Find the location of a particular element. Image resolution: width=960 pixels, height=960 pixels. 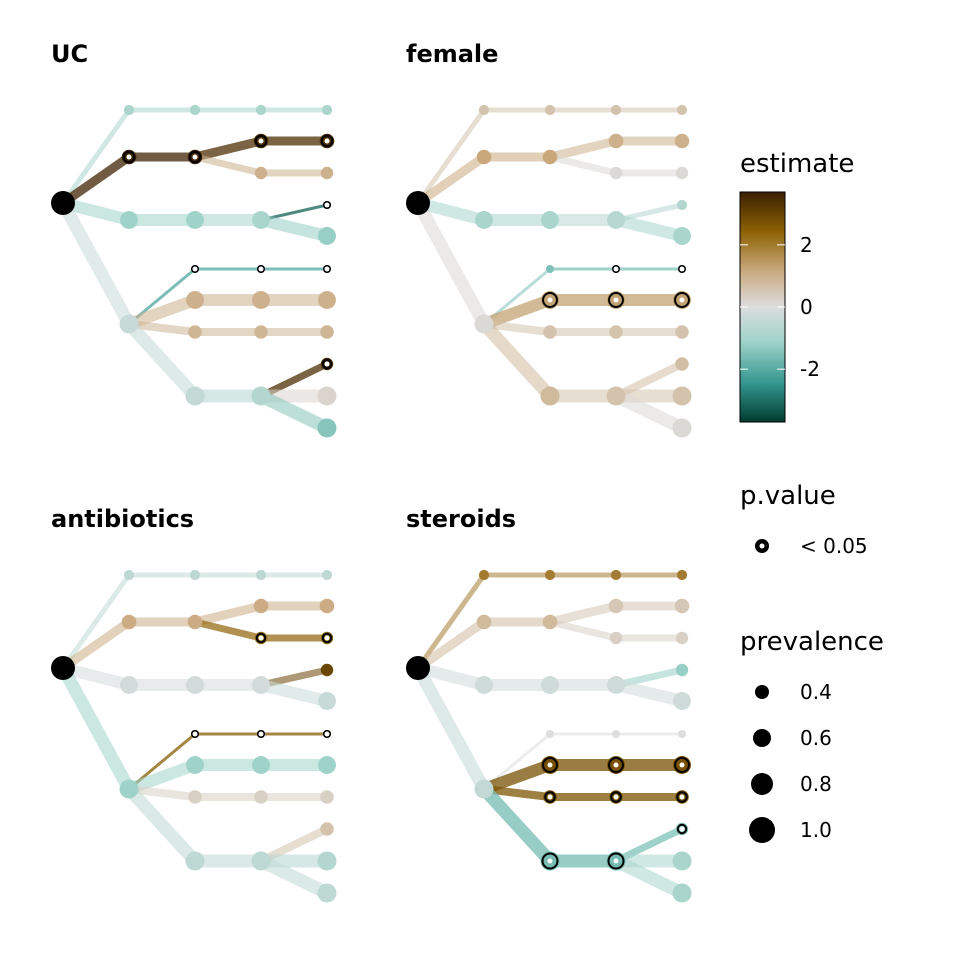

node-c is located at coordinates (484, 789).